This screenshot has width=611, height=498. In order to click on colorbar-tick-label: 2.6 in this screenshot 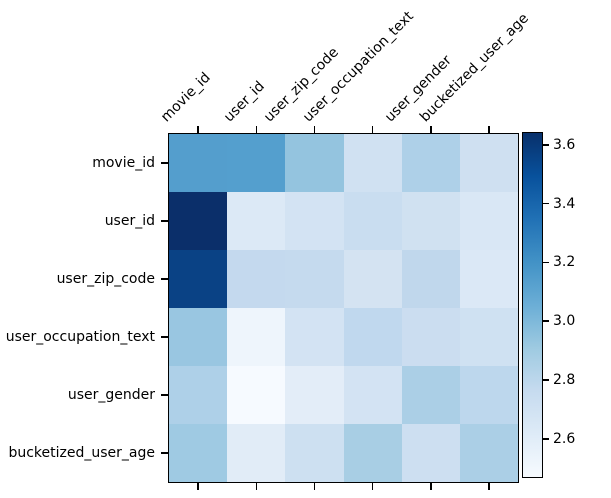, I will do `click(564, 438)`.